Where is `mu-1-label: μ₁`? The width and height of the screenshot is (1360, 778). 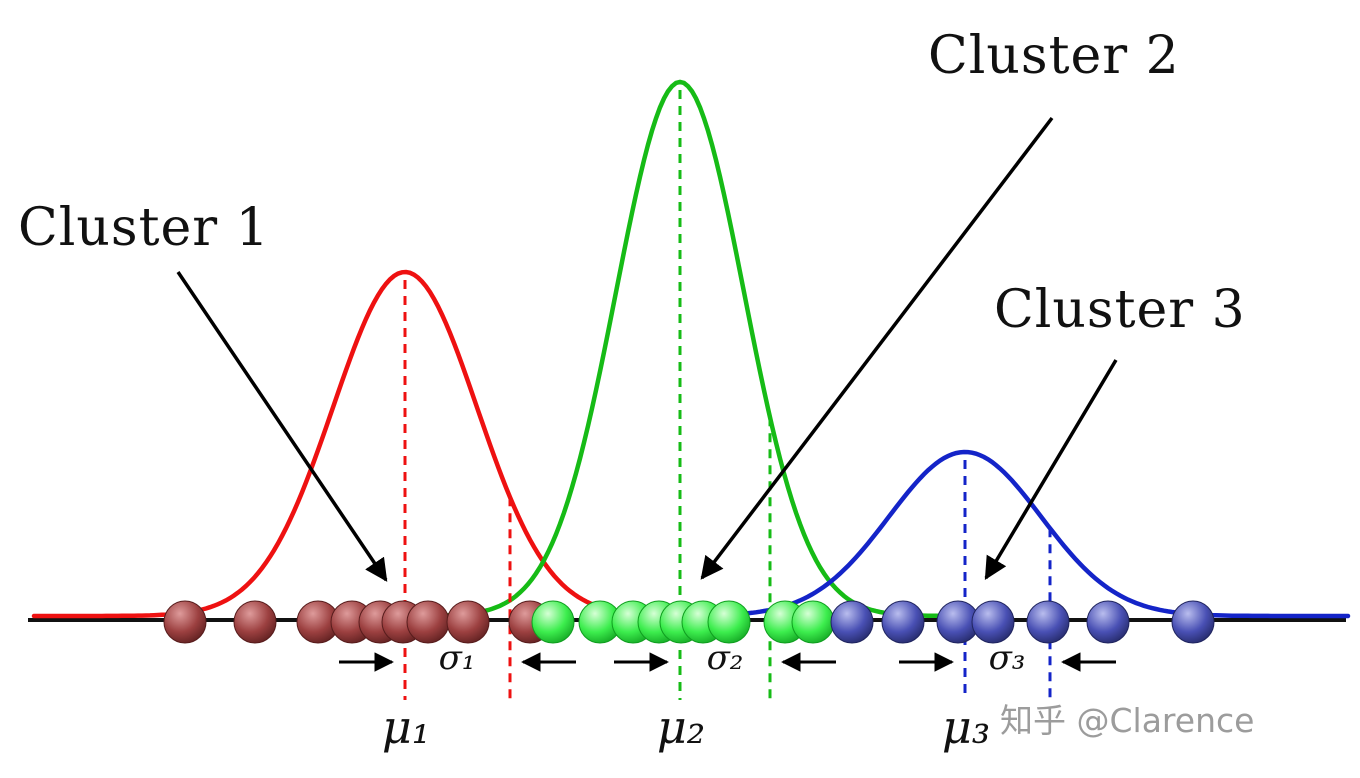 mu-1-label: μ₁ is located at coordinates (406, 727).